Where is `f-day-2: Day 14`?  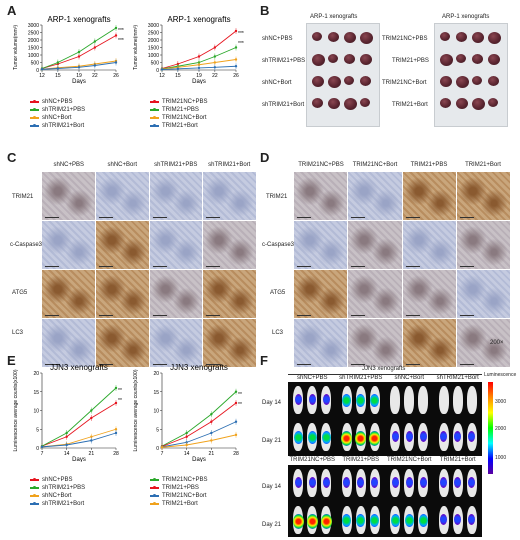
f-day-2: Day 14 is located at coordinates (272, 487).